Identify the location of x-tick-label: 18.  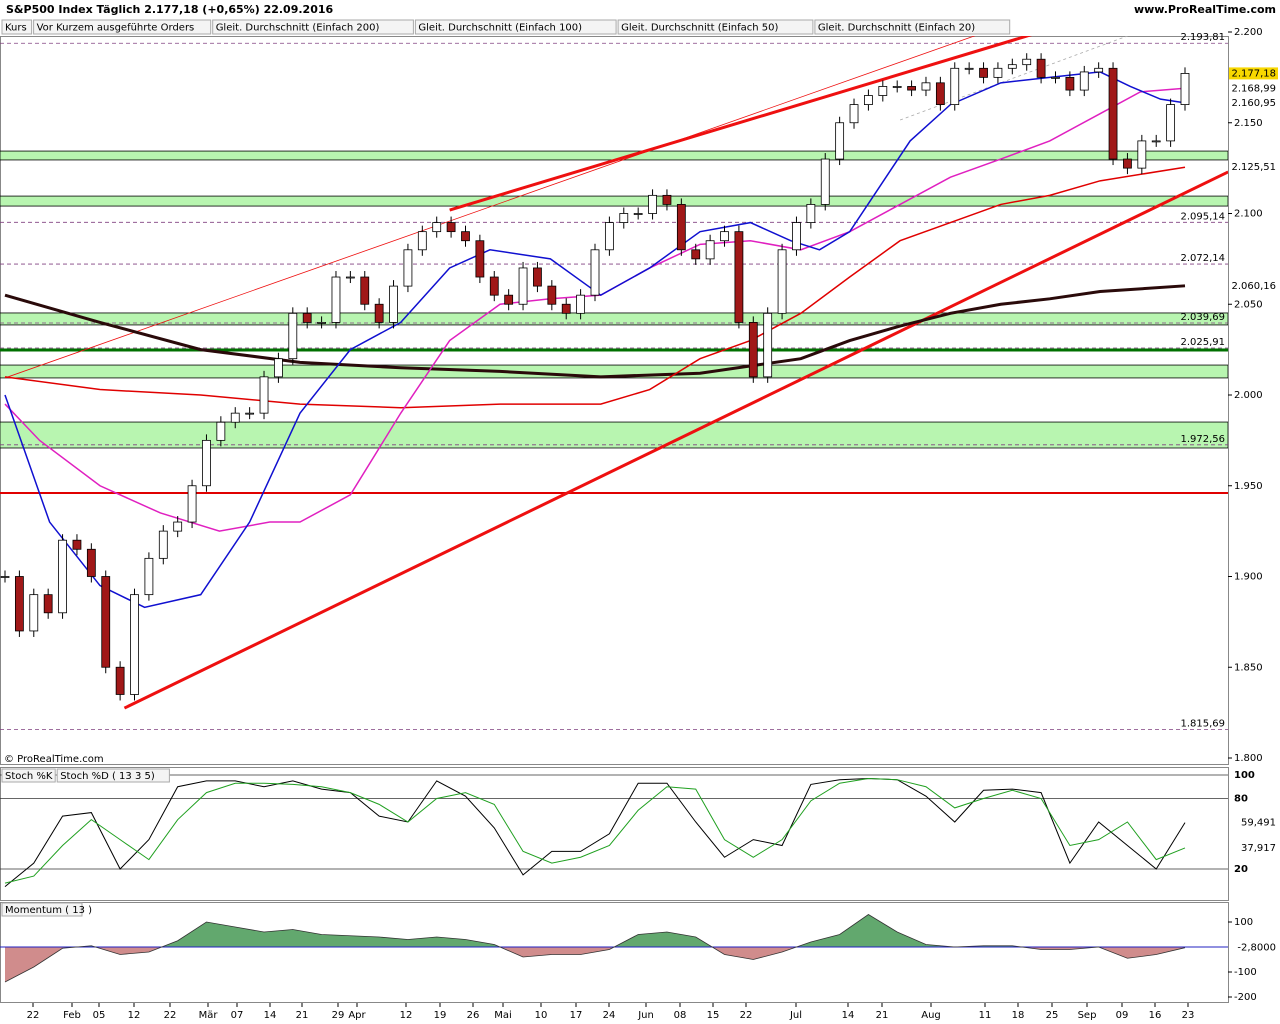
(1018, 1015).